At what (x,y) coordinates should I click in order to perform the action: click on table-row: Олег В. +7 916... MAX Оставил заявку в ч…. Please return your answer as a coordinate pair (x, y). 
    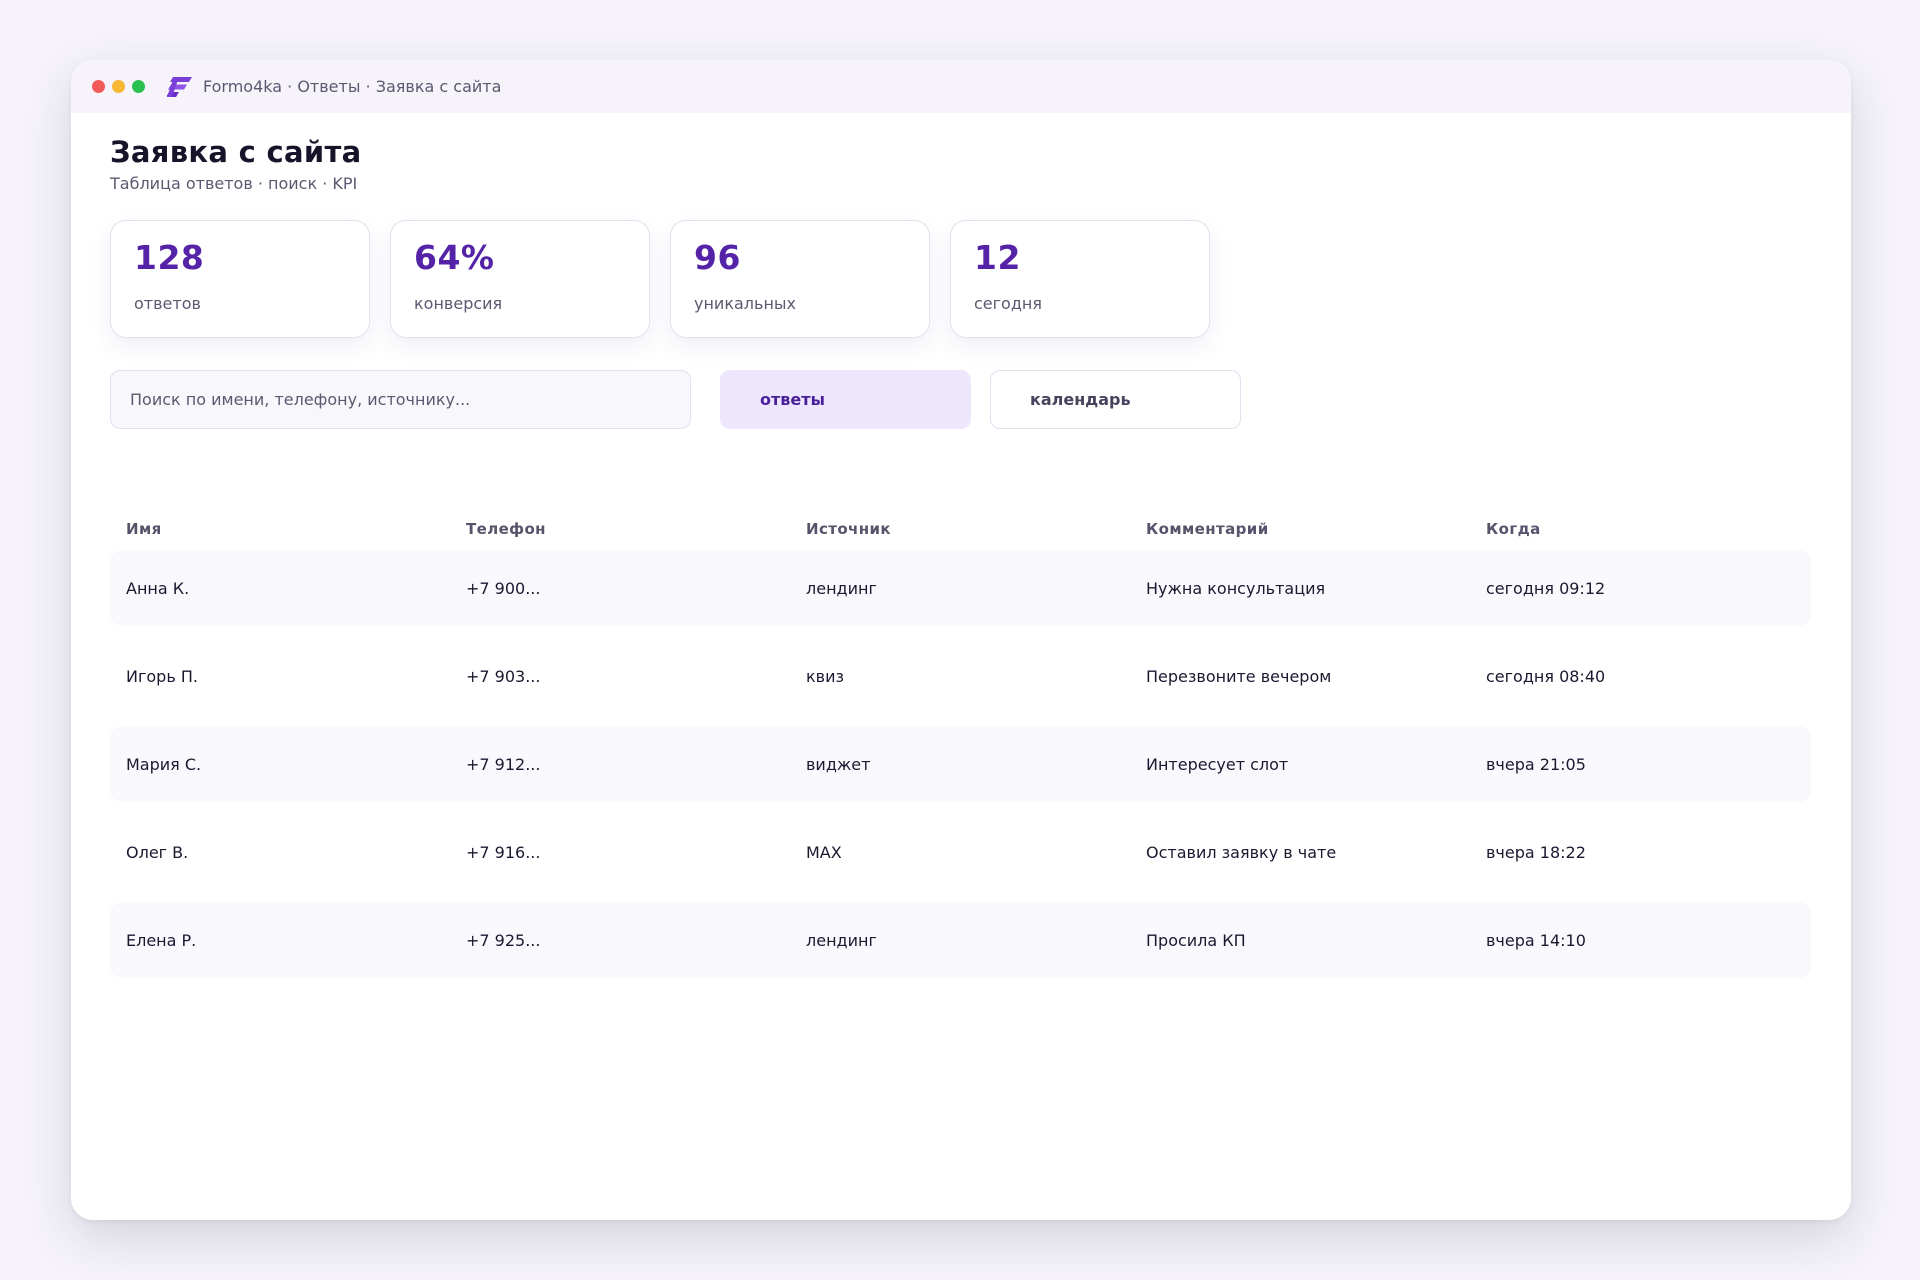
    Looking at the image, I should click on (960, 852).